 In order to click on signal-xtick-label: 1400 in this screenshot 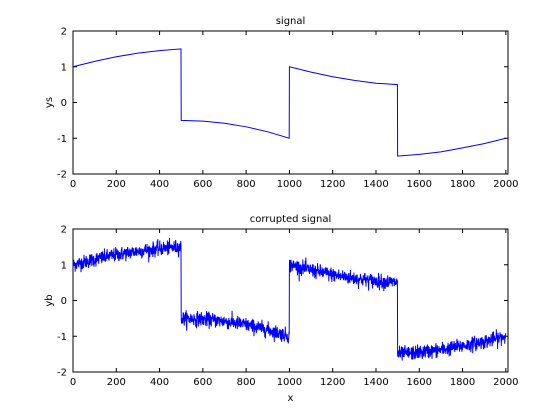, I will do `click(375, 184)`.